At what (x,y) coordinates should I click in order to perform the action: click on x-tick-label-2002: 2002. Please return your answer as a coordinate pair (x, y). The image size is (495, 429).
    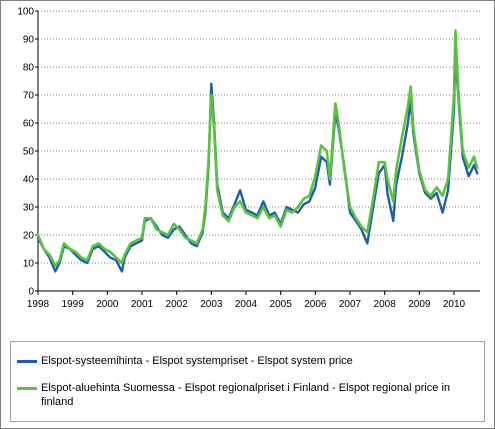
    Looking at the image, I should click on (177, 304).